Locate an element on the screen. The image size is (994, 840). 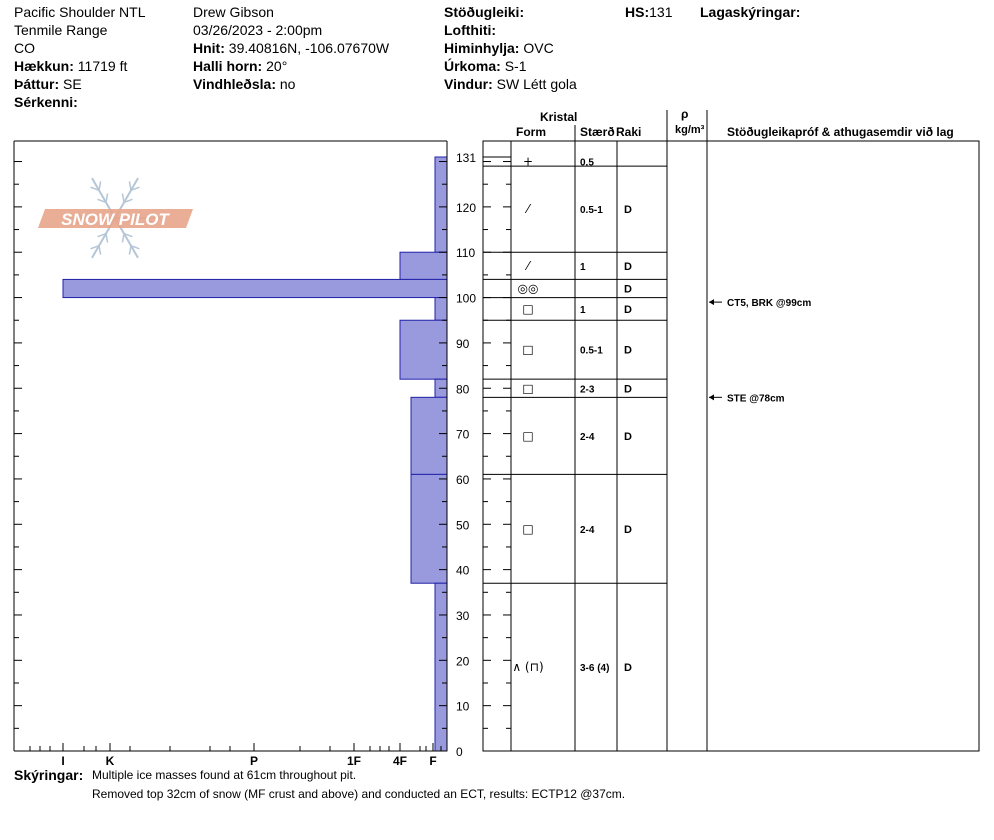
range-name: Tenmile Range is located at coordinates (61, 30).